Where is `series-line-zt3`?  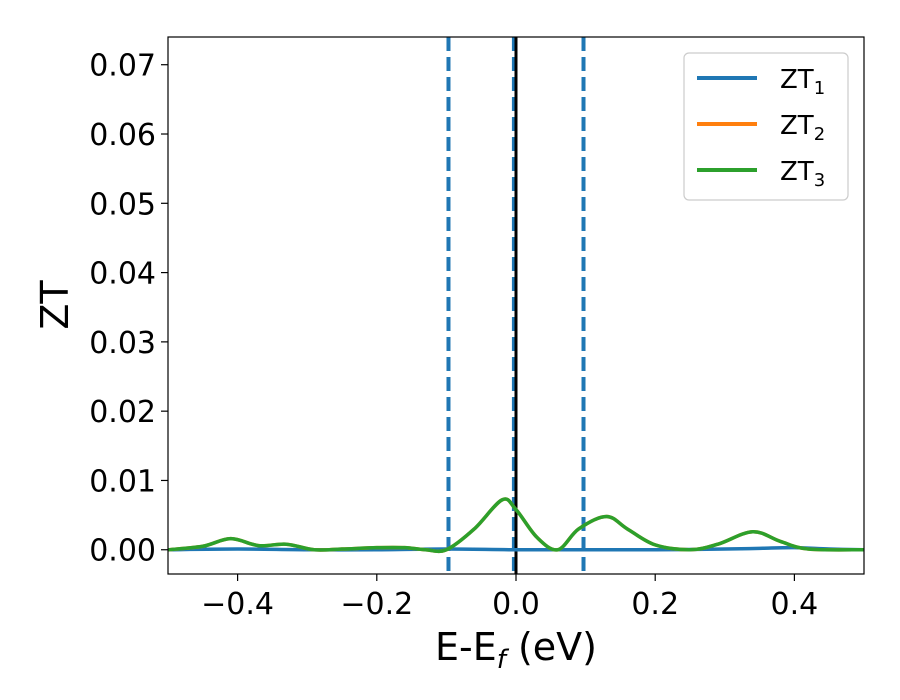 series-line-zt3 is located at coordinates (516, 525).